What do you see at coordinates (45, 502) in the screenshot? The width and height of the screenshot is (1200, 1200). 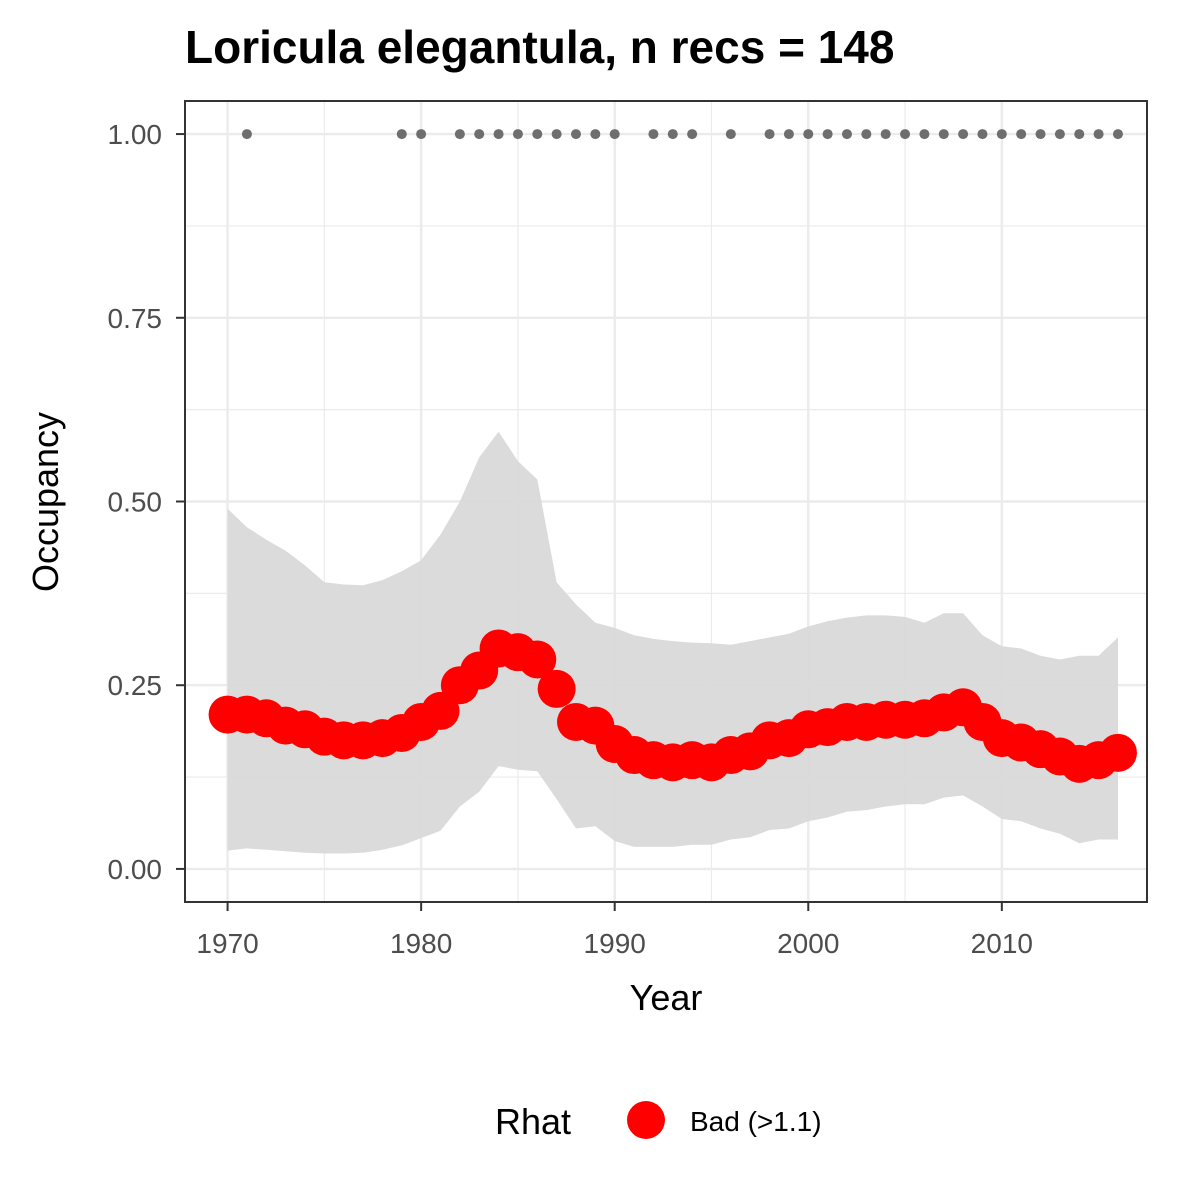 I see `y-axis-title: Occupancy` at bounding box center [45, 502].